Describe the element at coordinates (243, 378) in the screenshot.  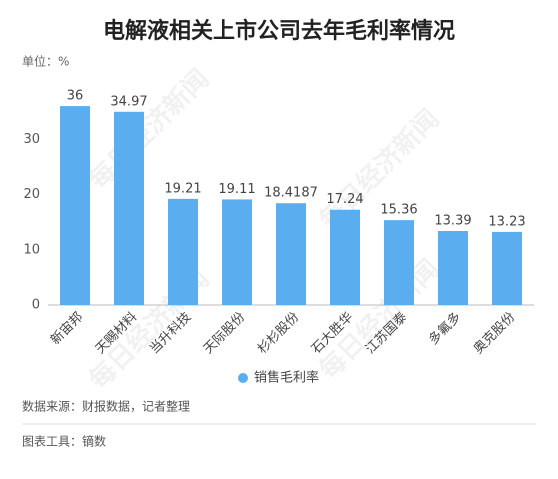
I see `legend-marker` at that location.